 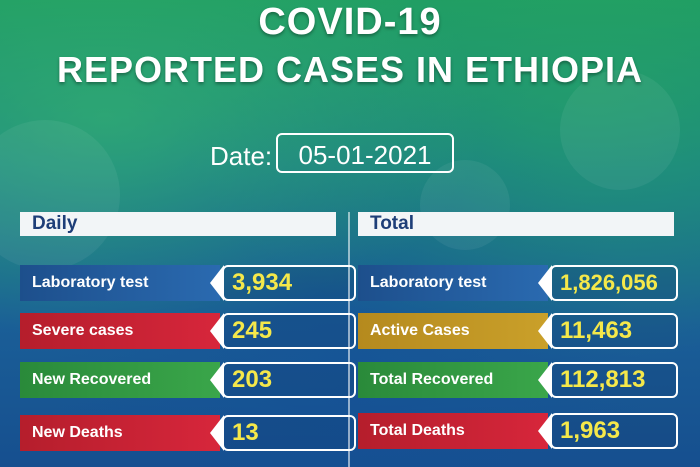 I want to click on daily-row-new-deaths: New Deaths 13, so click(x=188, y=433).